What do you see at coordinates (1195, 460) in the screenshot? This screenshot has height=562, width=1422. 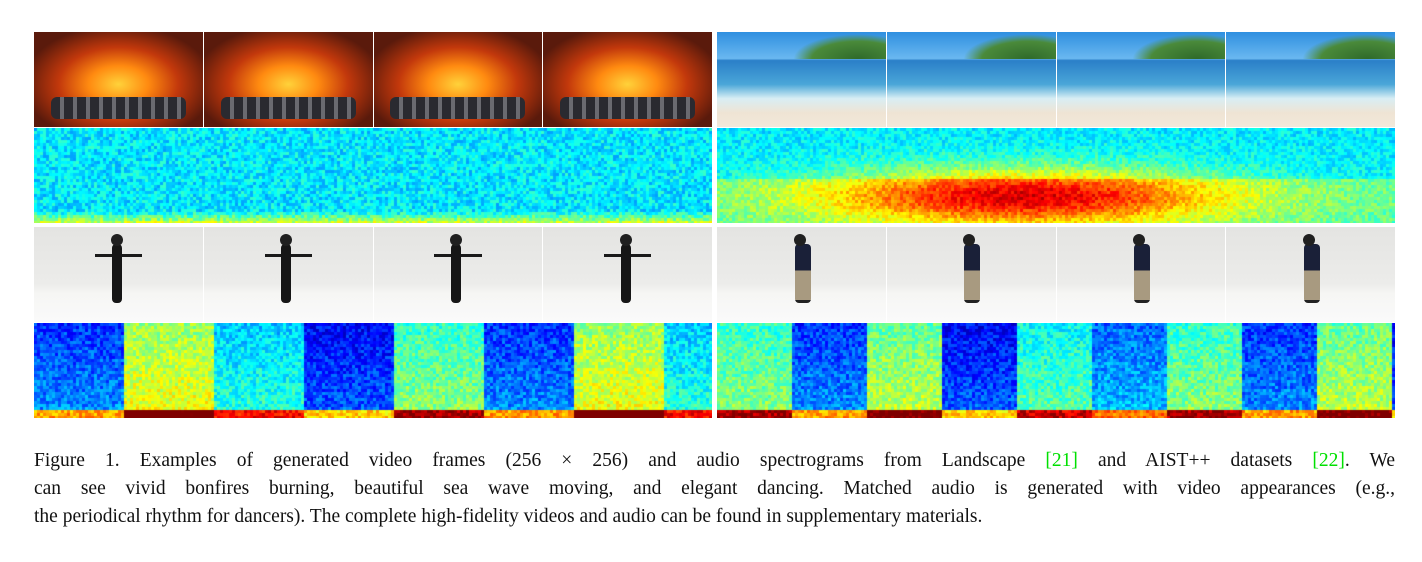 I see `caption-text: and AIST++ datasets` at bounding box center [1195, 460].